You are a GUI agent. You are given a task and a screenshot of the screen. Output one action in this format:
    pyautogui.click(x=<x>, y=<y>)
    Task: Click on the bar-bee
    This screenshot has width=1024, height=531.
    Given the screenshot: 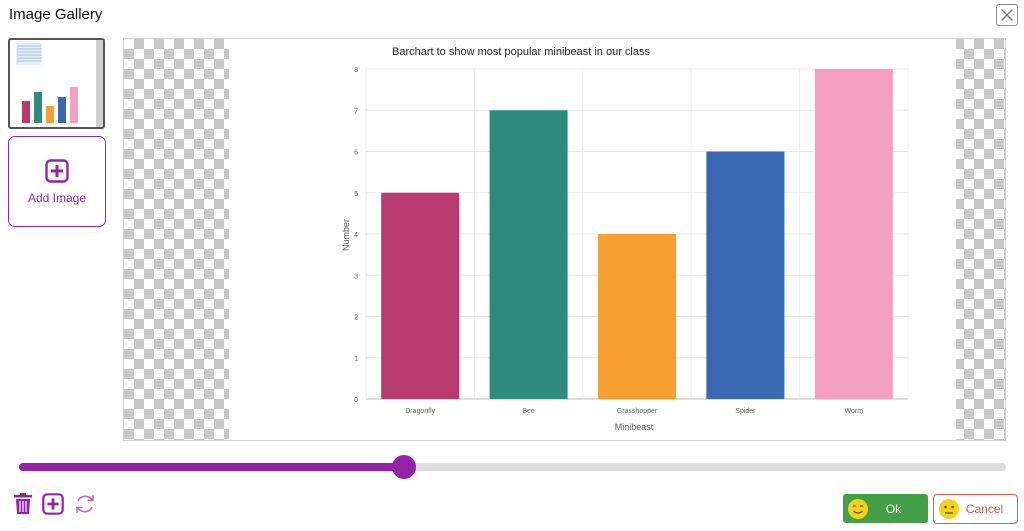 What is the action you would take?
    pyautogui.click(x=528, y=254)
    